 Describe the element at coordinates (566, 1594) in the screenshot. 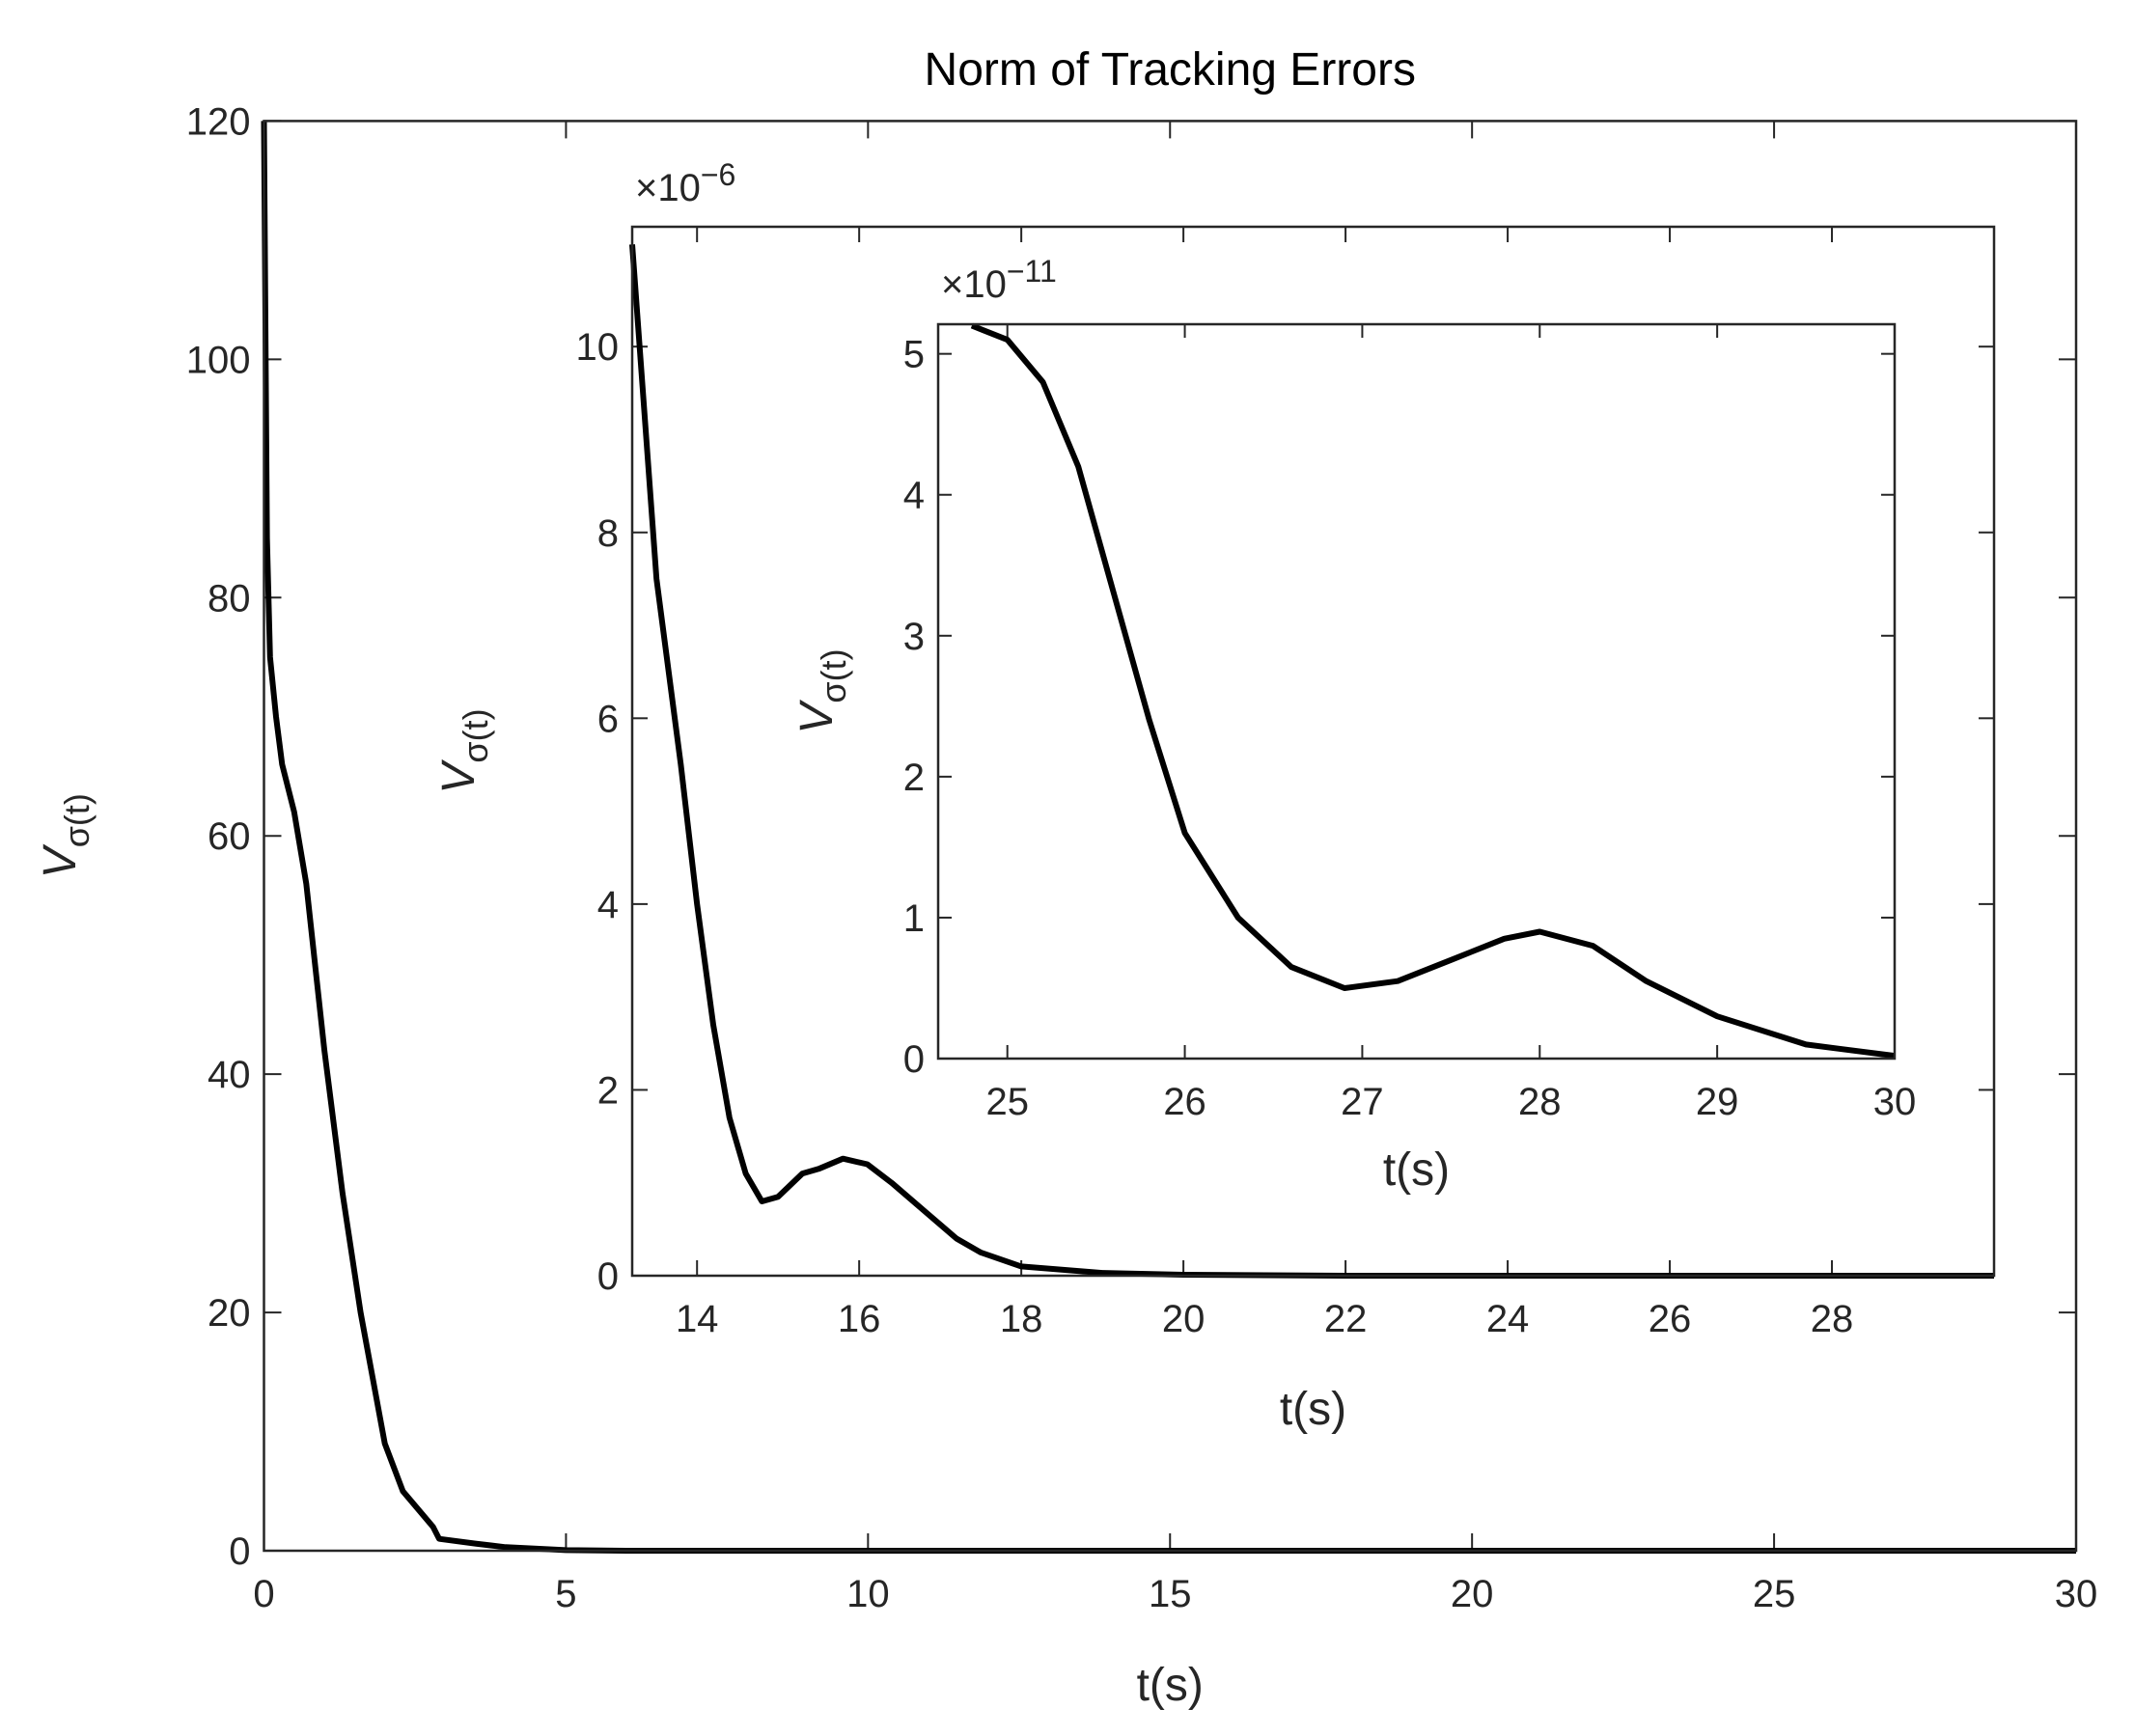

I see `x-tick-label: 5` at that location.